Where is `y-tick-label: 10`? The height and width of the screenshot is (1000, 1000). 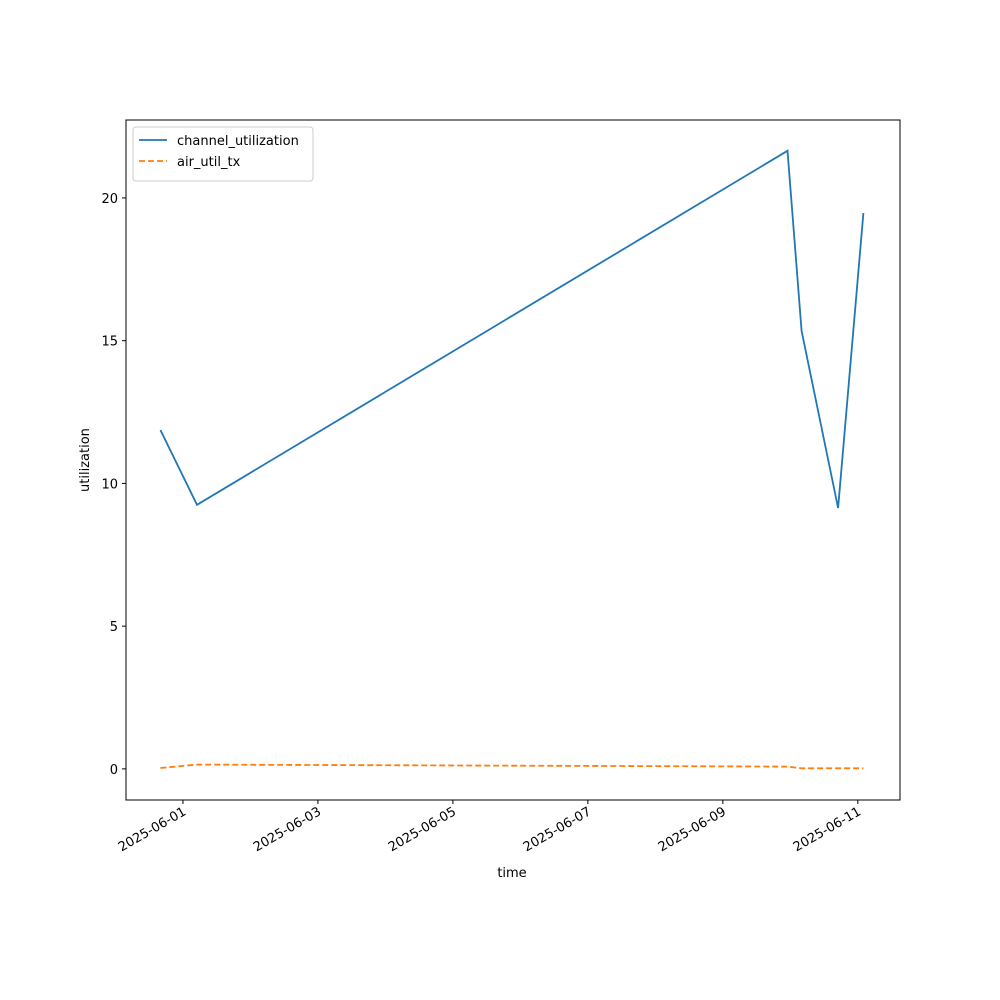 y-tick-label: 10 is located at coordinates (109, 484).